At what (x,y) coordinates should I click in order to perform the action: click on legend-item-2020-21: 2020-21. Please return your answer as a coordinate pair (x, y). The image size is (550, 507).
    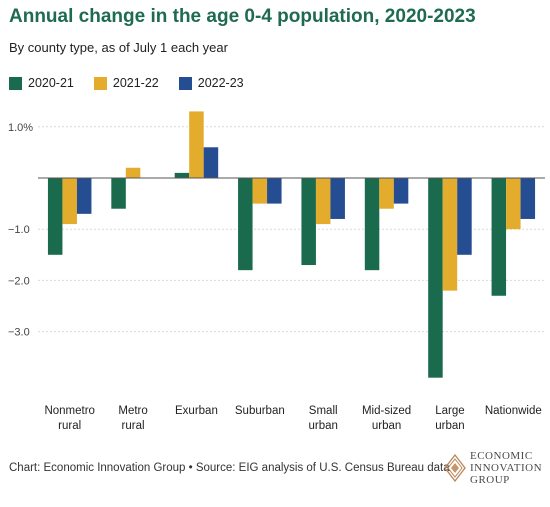
    Looking at the image, I should click on (41, 83).